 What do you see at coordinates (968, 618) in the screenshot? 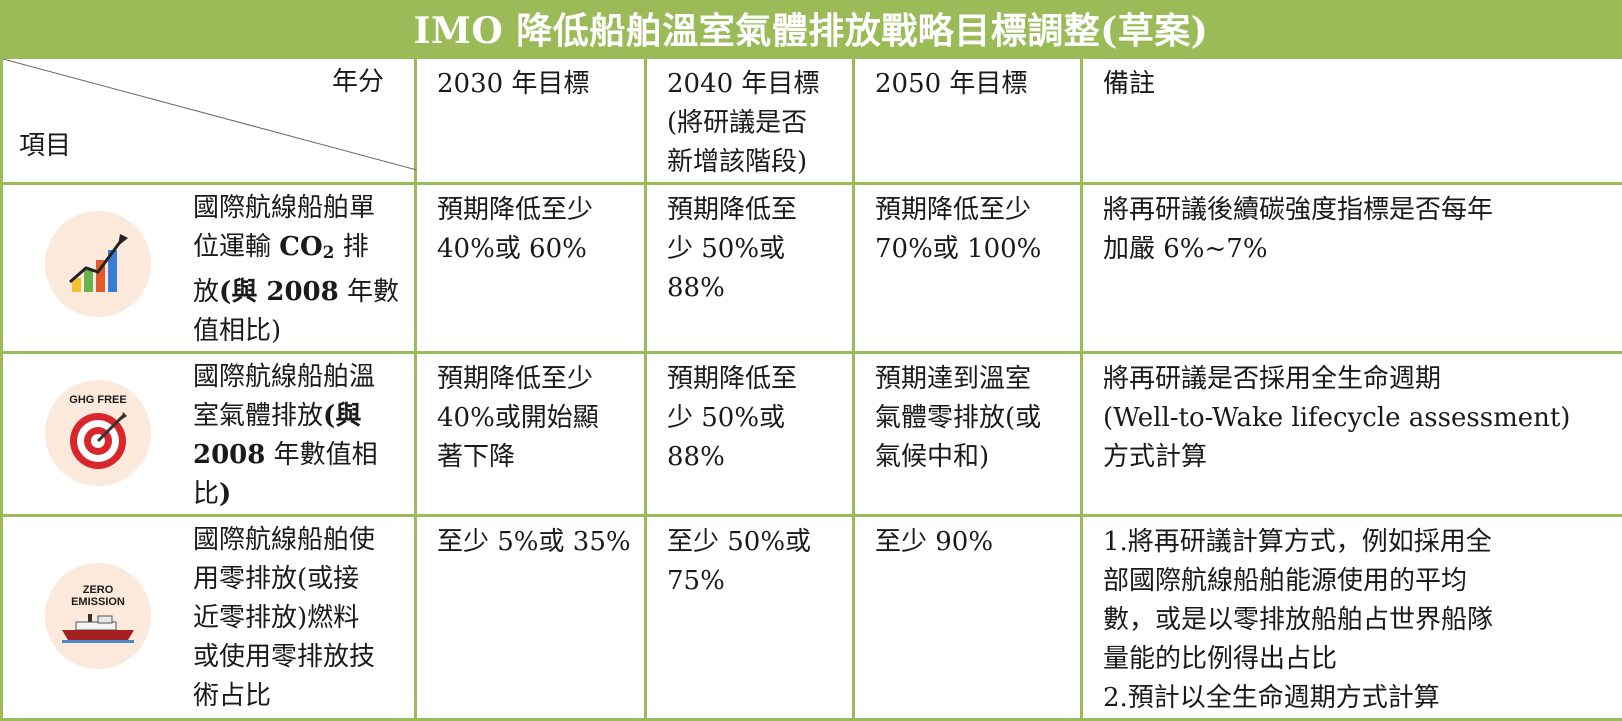
I see `target-2050: 至少 90%` at bounding box center [968, 618].